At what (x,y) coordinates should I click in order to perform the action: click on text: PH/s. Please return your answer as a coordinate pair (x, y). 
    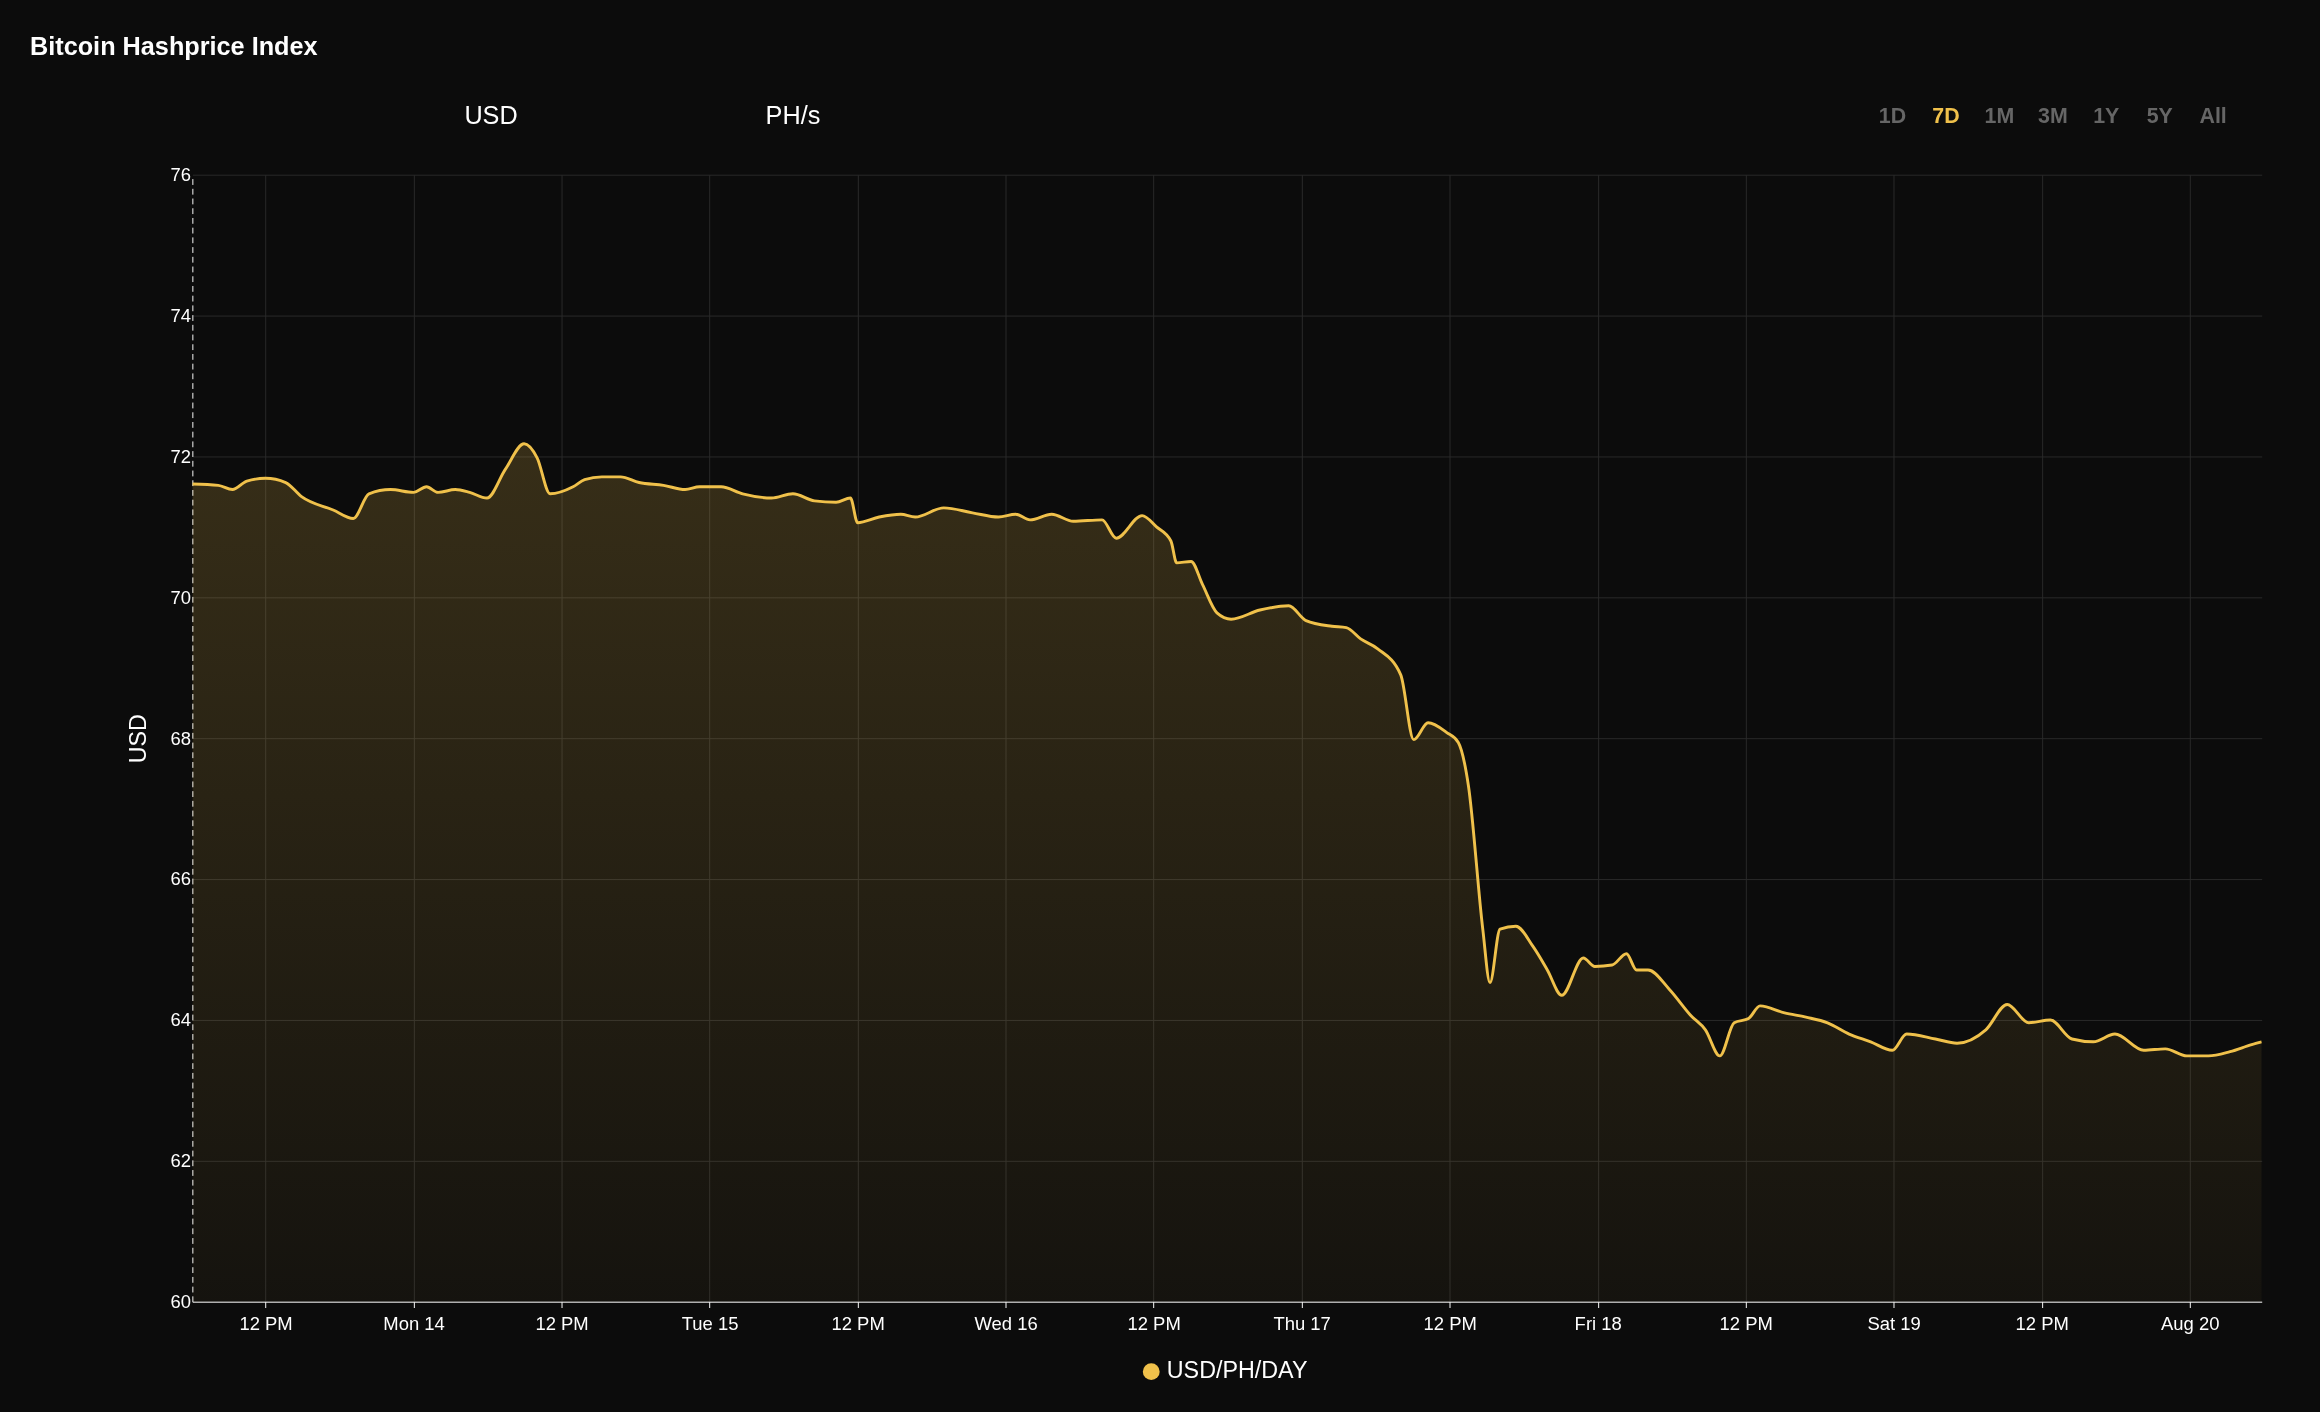
    Looking at the image, I should click on (793, 115).